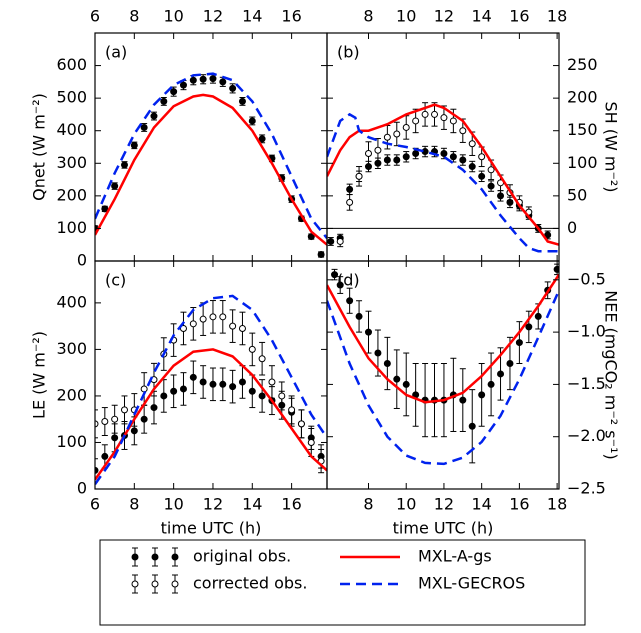 The image size is (641, 633). I want to click on y-tick-label: 100, so click(71, 441).